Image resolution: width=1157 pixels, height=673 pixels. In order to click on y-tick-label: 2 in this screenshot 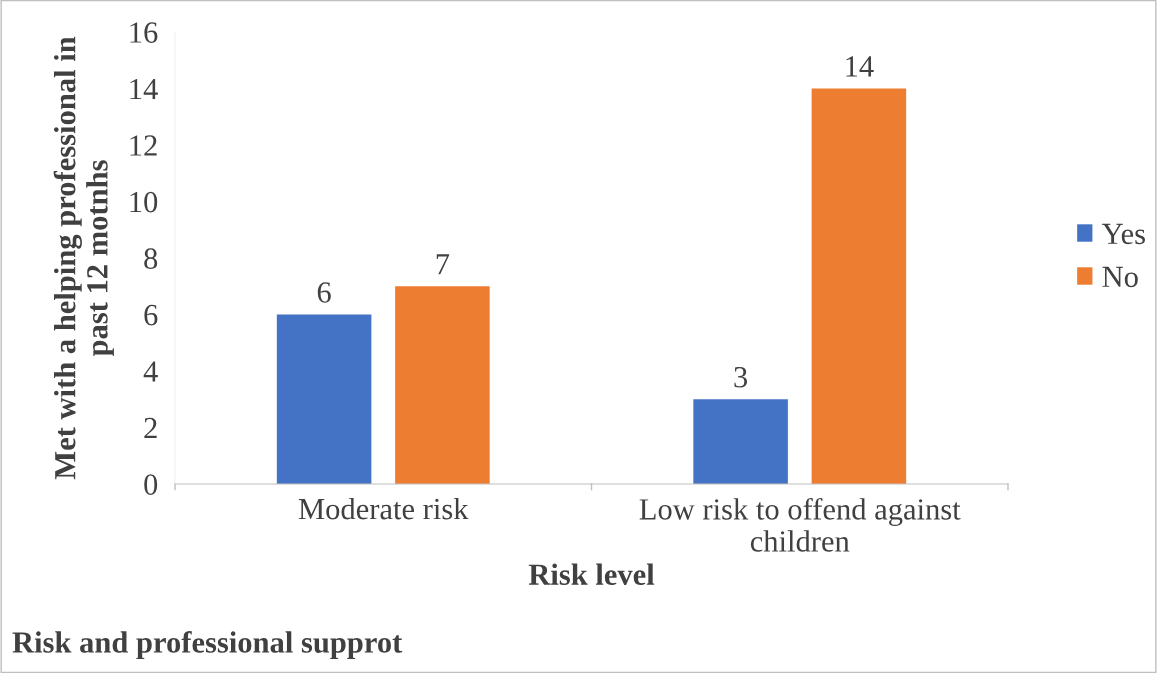, I will do `click(150, 428)`.